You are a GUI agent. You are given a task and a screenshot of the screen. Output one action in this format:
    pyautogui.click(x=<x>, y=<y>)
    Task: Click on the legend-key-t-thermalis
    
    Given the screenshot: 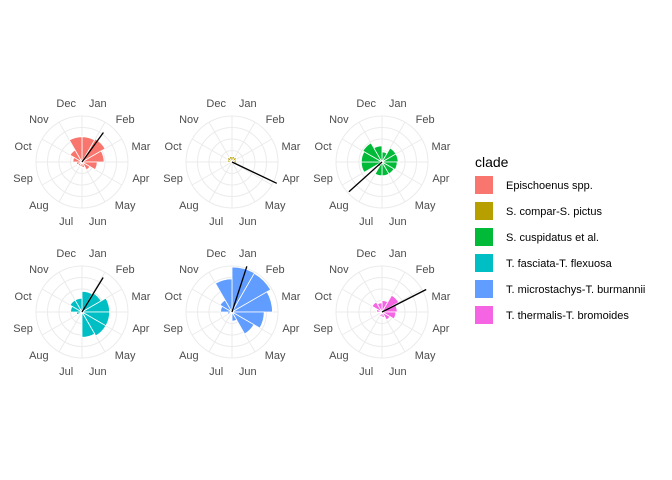 What is the action you would take?
    pyautogui.click(x=484, y=315)
    